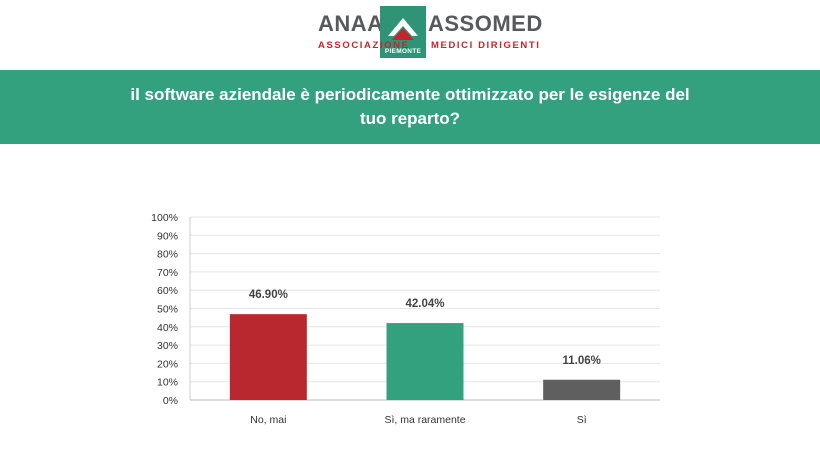  What do you see at coordinates (403, 51) in the screenshot?
I see `logo-region-label: PIEMONTE` at bounding box center [403, 51].